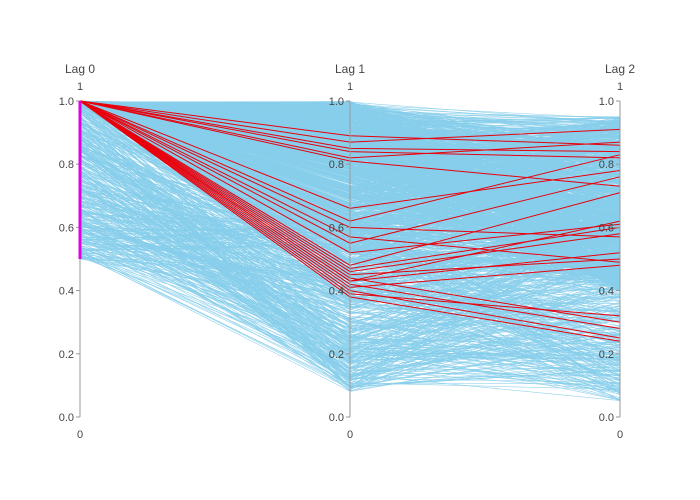 This screenshot has width=700, height=500. I want to click on axis-title: Lag 1, so click(350, 69).